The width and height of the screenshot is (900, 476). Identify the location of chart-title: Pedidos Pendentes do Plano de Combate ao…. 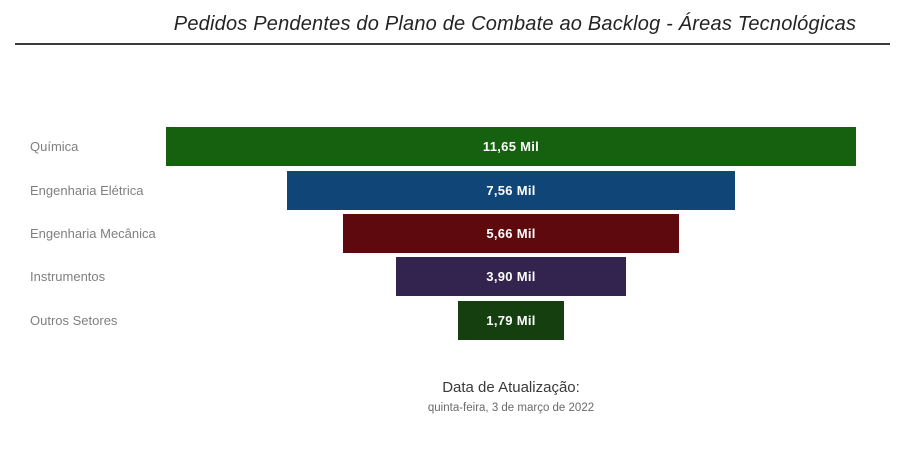
(515, 24).